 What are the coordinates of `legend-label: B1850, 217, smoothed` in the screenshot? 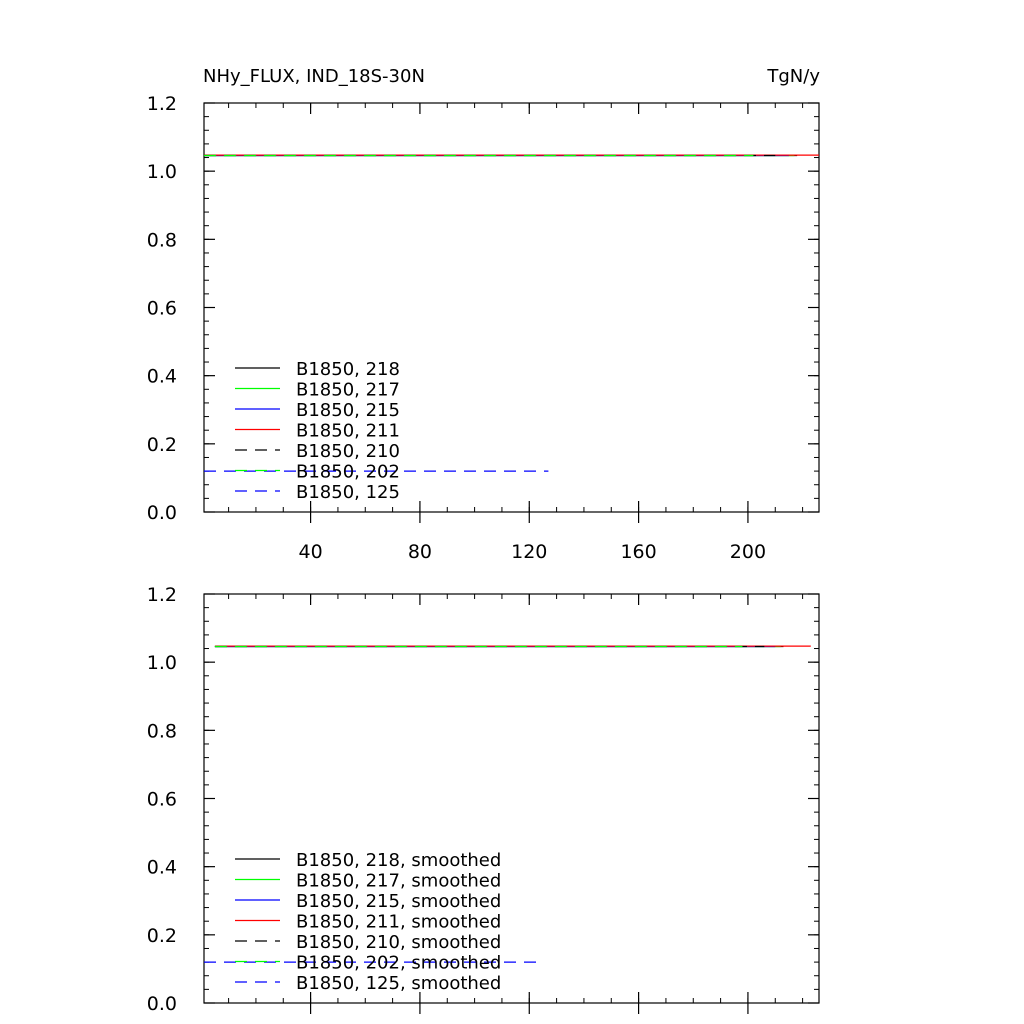 It's located at (398, 881).